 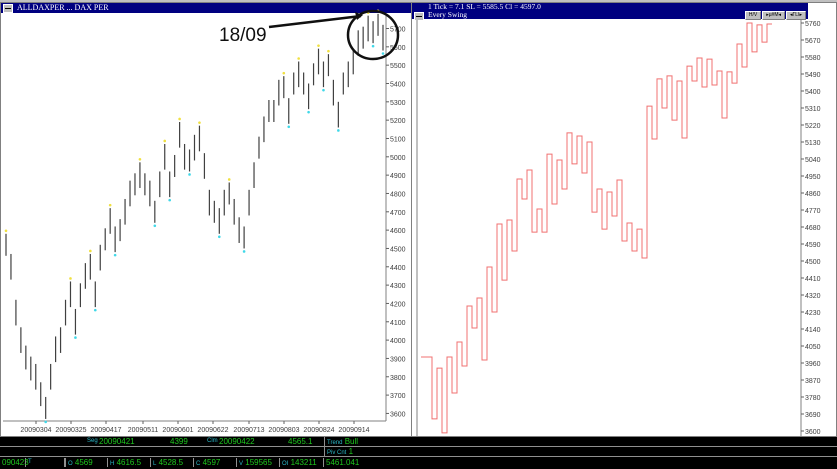 I want to click on seg-label: Seg, so click(x=92, y=441).